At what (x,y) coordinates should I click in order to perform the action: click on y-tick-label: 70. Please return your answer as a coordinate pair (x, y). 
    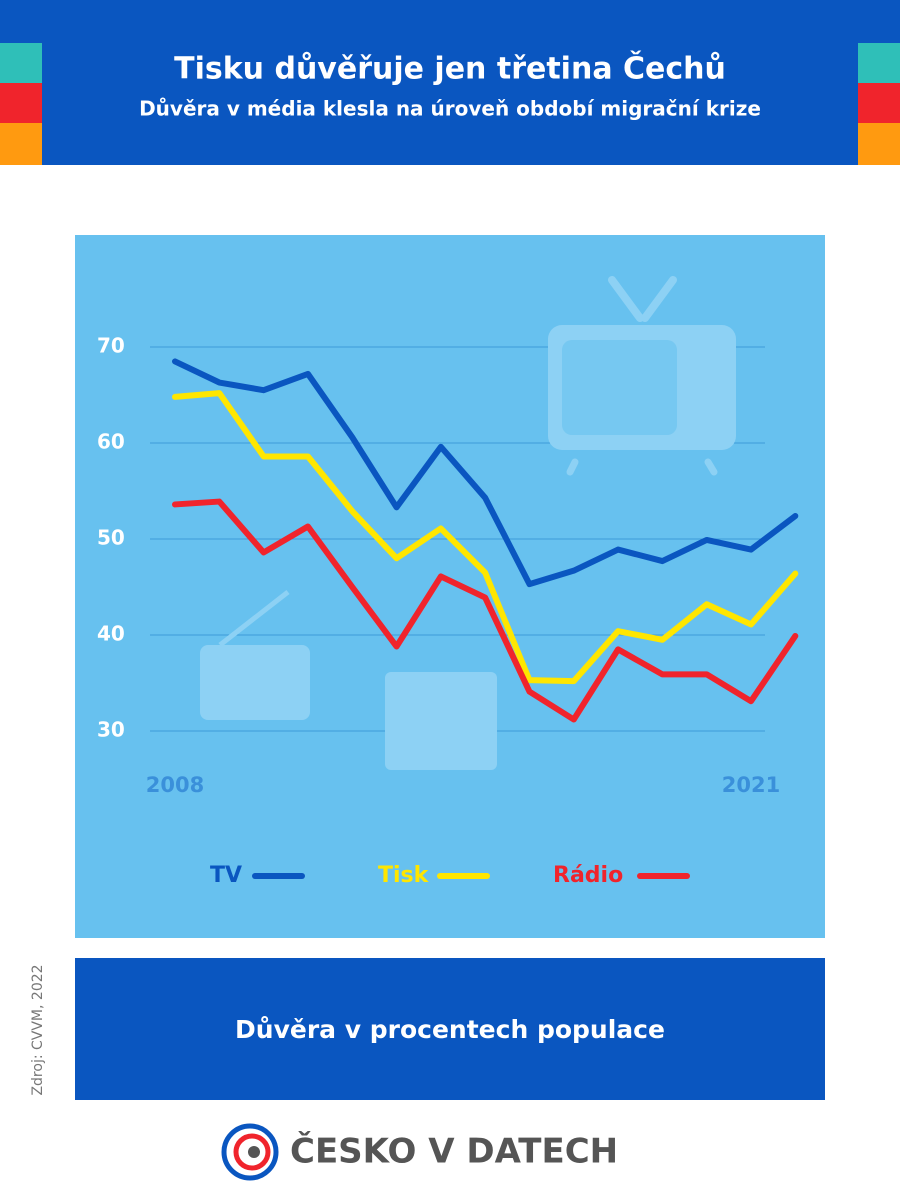
    Looking at the image, I should click on (111, 346).